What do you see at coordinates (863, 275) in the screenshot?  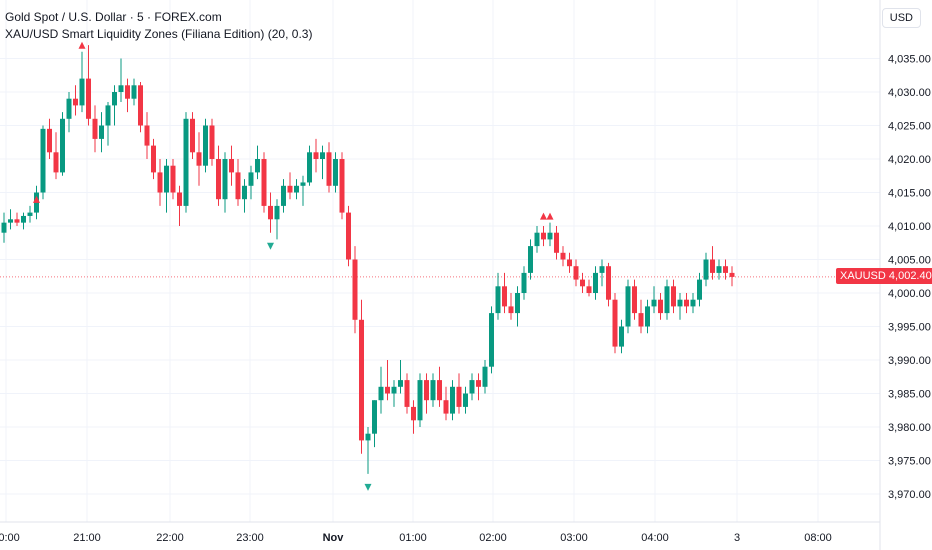 I see `last-price-symbol: XAUUSD` at bounding box center [863, 275].